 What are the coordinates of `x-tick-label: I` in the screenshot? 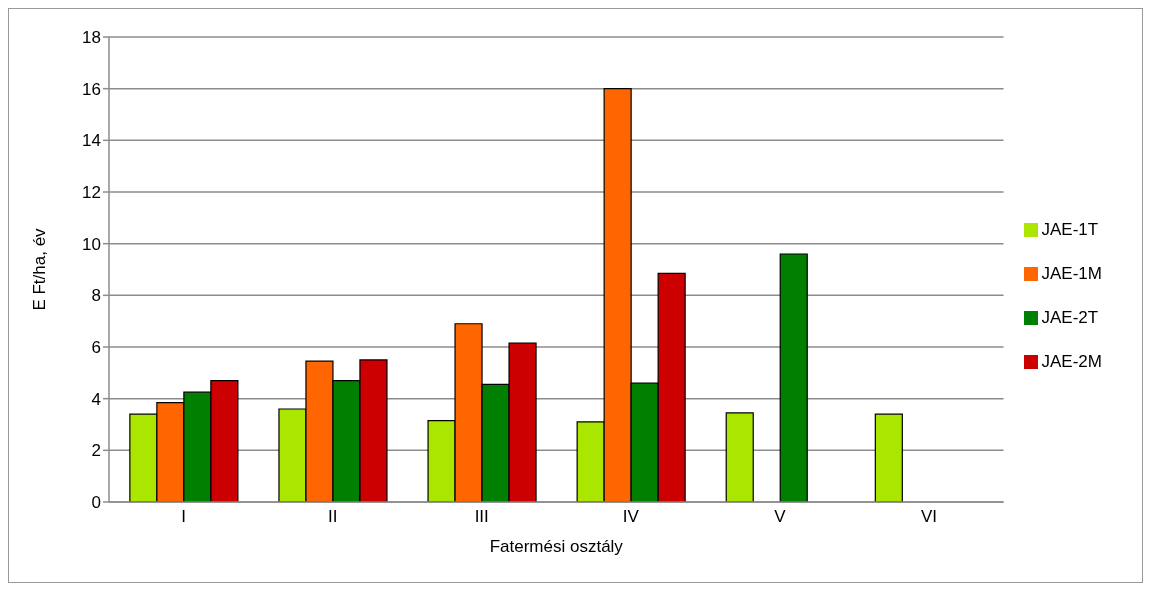 It's located at (183, 517).